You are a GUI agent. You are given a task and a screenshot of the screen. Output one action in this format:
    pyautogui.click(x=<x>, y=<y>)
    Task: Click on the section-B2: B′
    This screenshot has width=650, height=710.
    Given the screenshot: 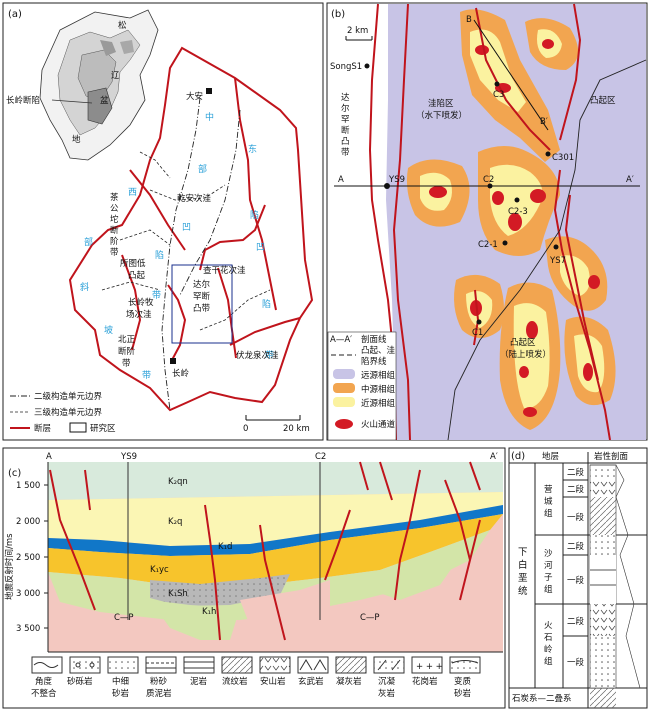 What is the action you would take?
    pyautogui.click(x=544, y=122)
    